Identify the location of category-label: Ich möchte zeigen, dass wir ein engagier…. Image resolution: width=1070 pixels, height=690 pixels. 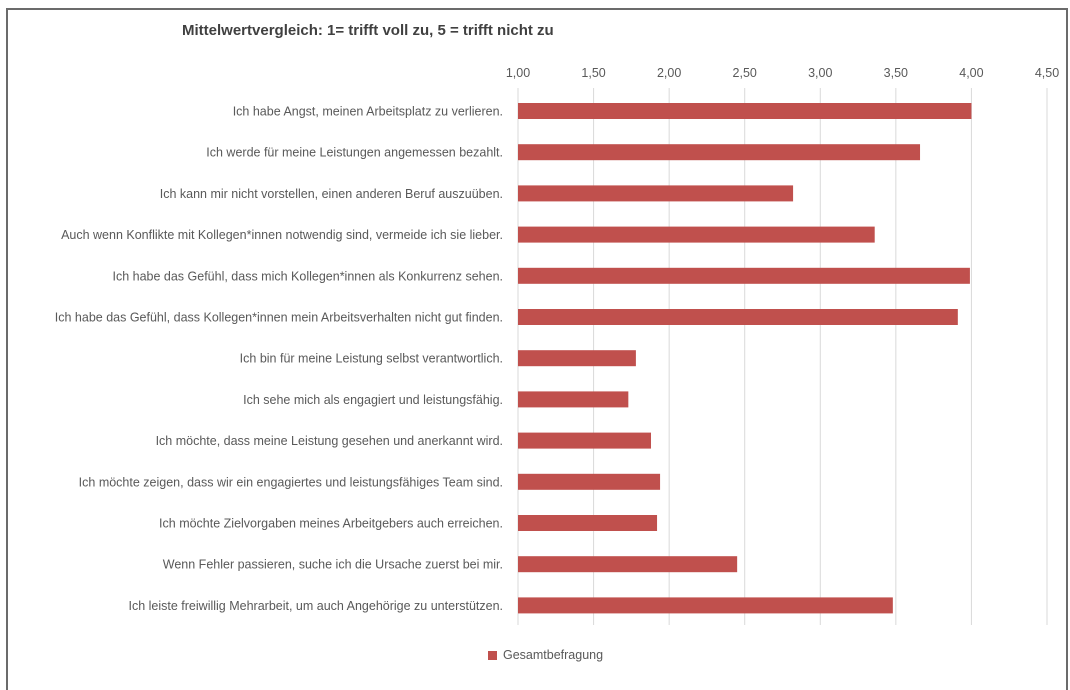
(291, 482).